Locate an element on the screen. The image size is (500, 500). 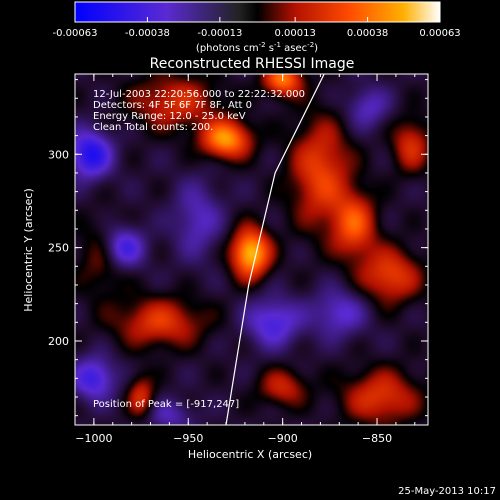
annotation-detectors: Detectors: 4F 5F 6F 7F 8F, Att 0 is located at coordinates (172, 105).